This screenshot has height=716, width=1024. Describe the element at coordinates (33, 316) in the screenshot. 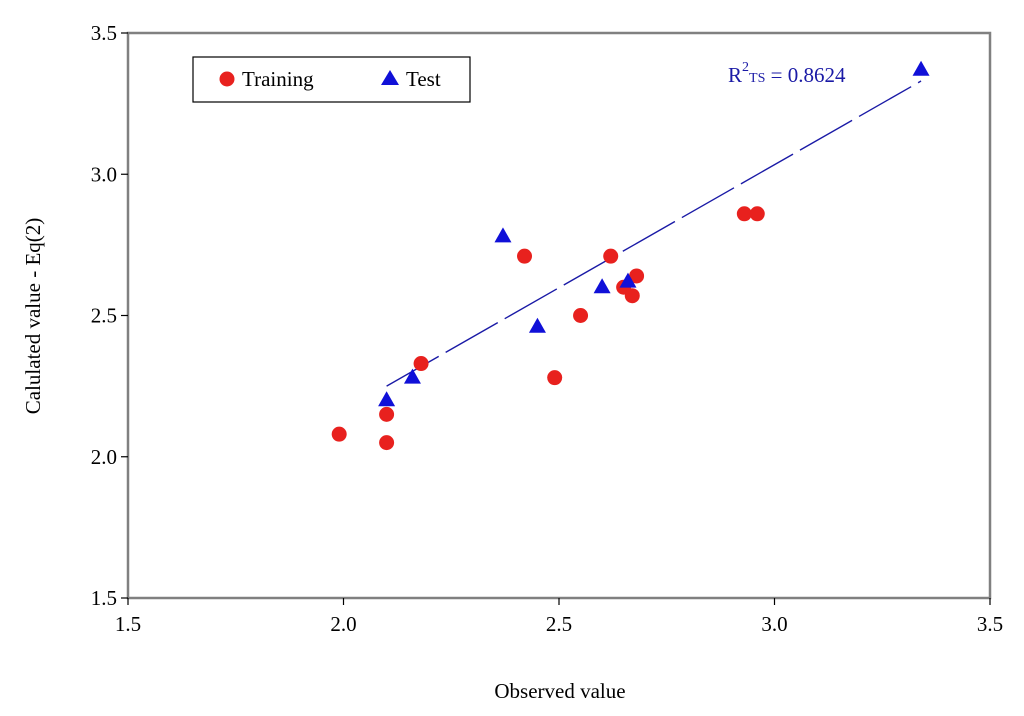

I see `y-axis-title: Calulated value - Eq(2)` at that location.